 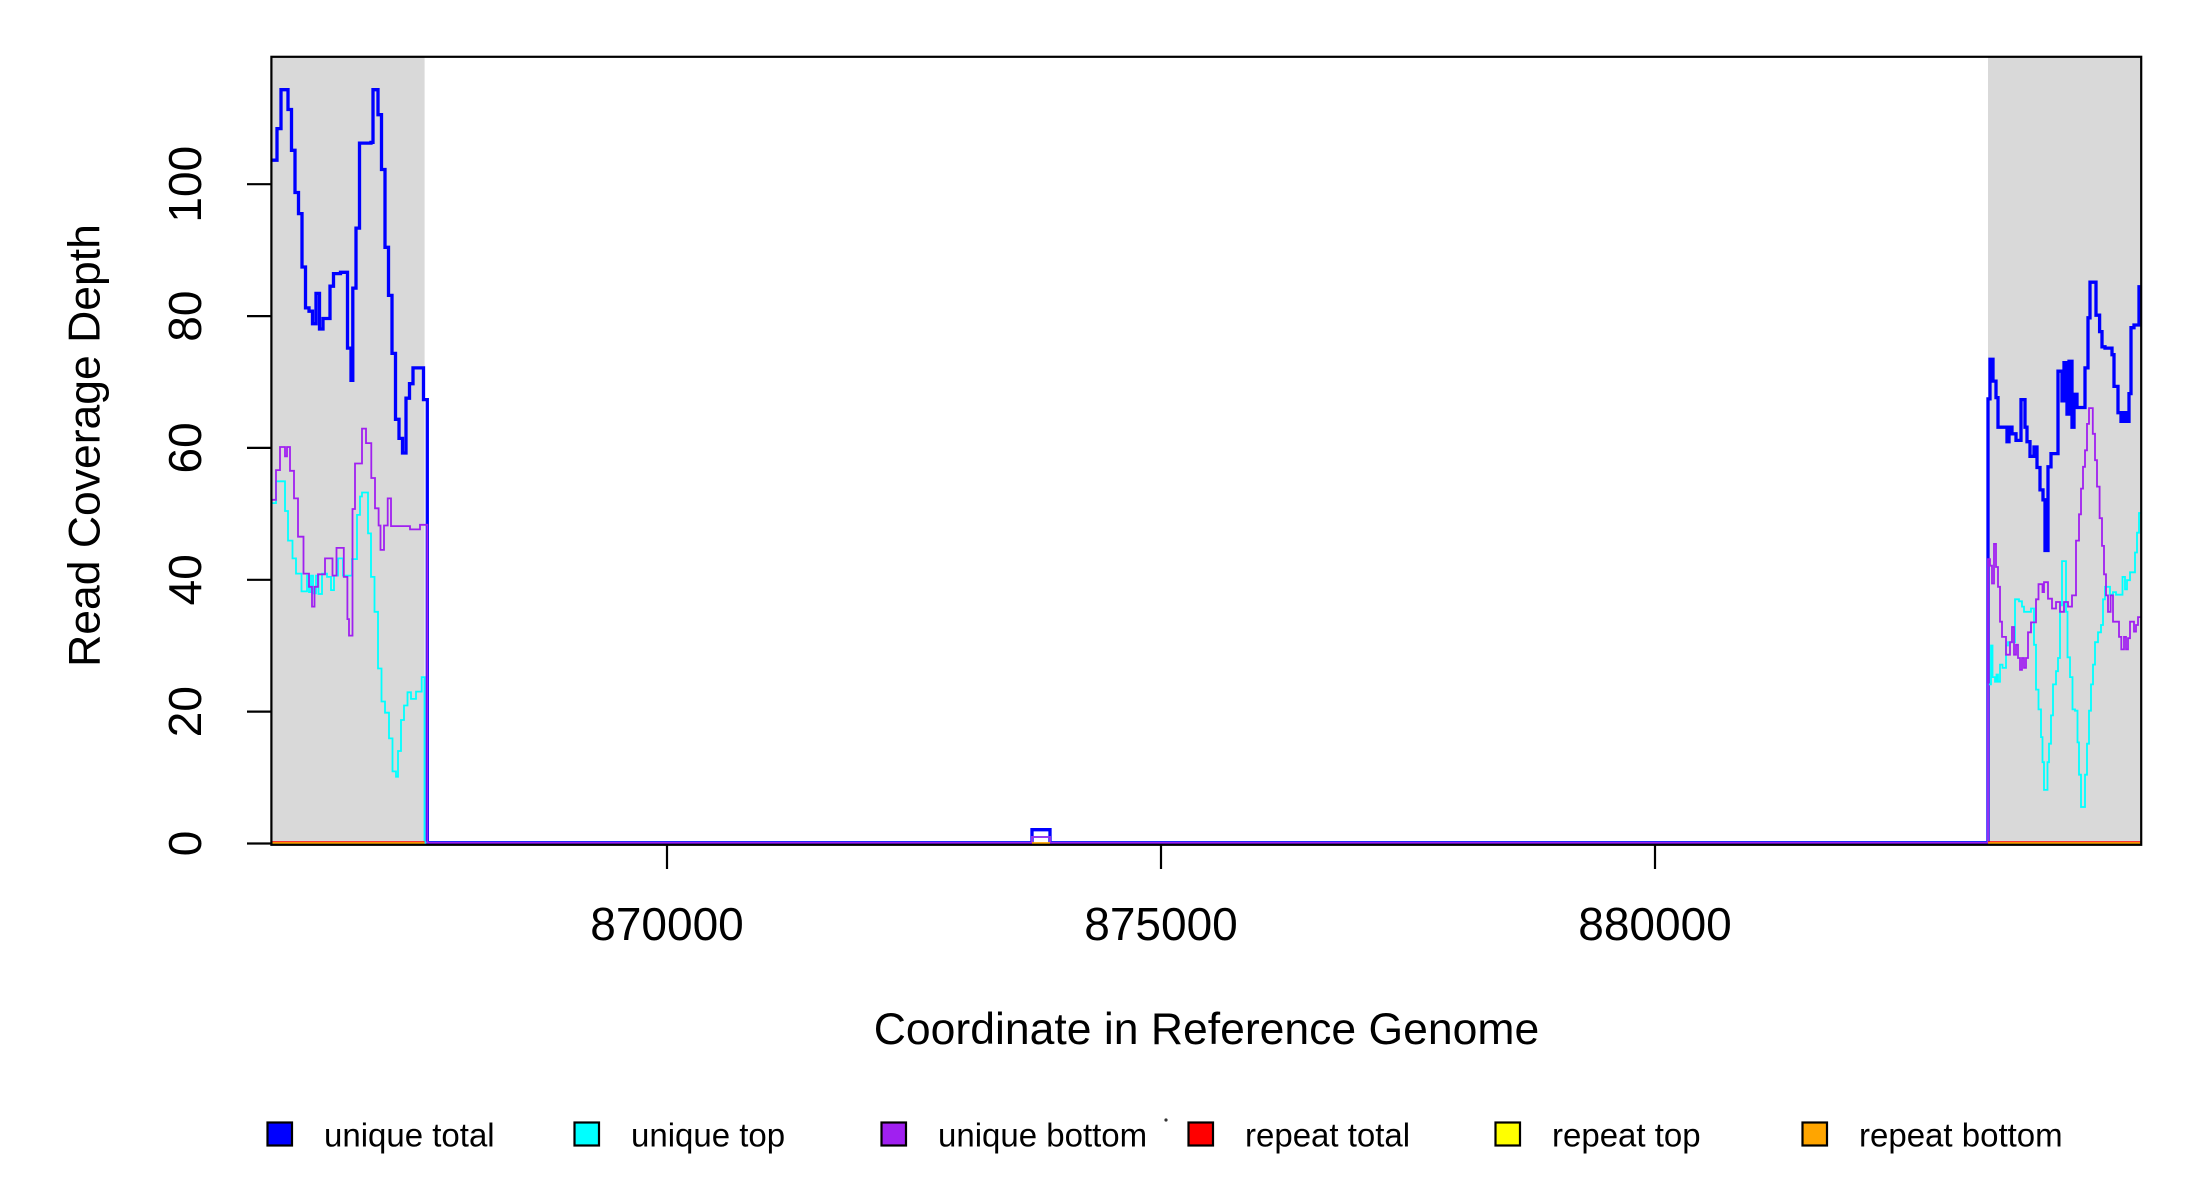 I want to click on svg-text: 80, so click(x=185, y=316).